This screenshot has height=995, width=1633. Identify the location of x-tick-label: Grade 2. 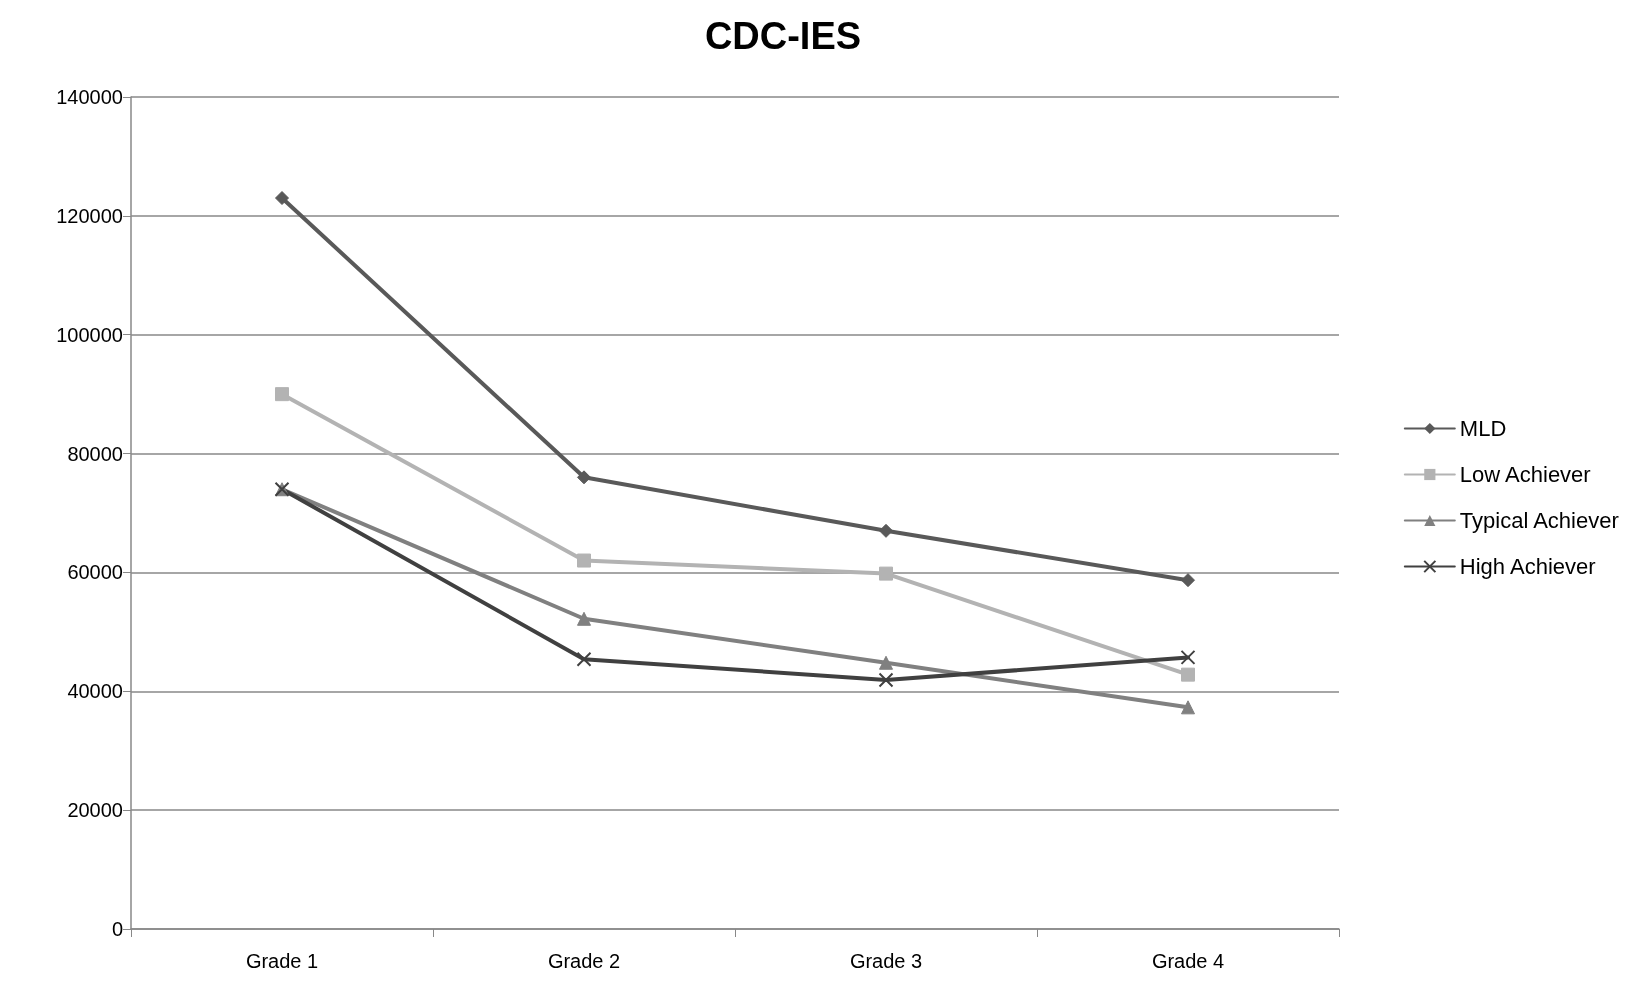
(584, 961).